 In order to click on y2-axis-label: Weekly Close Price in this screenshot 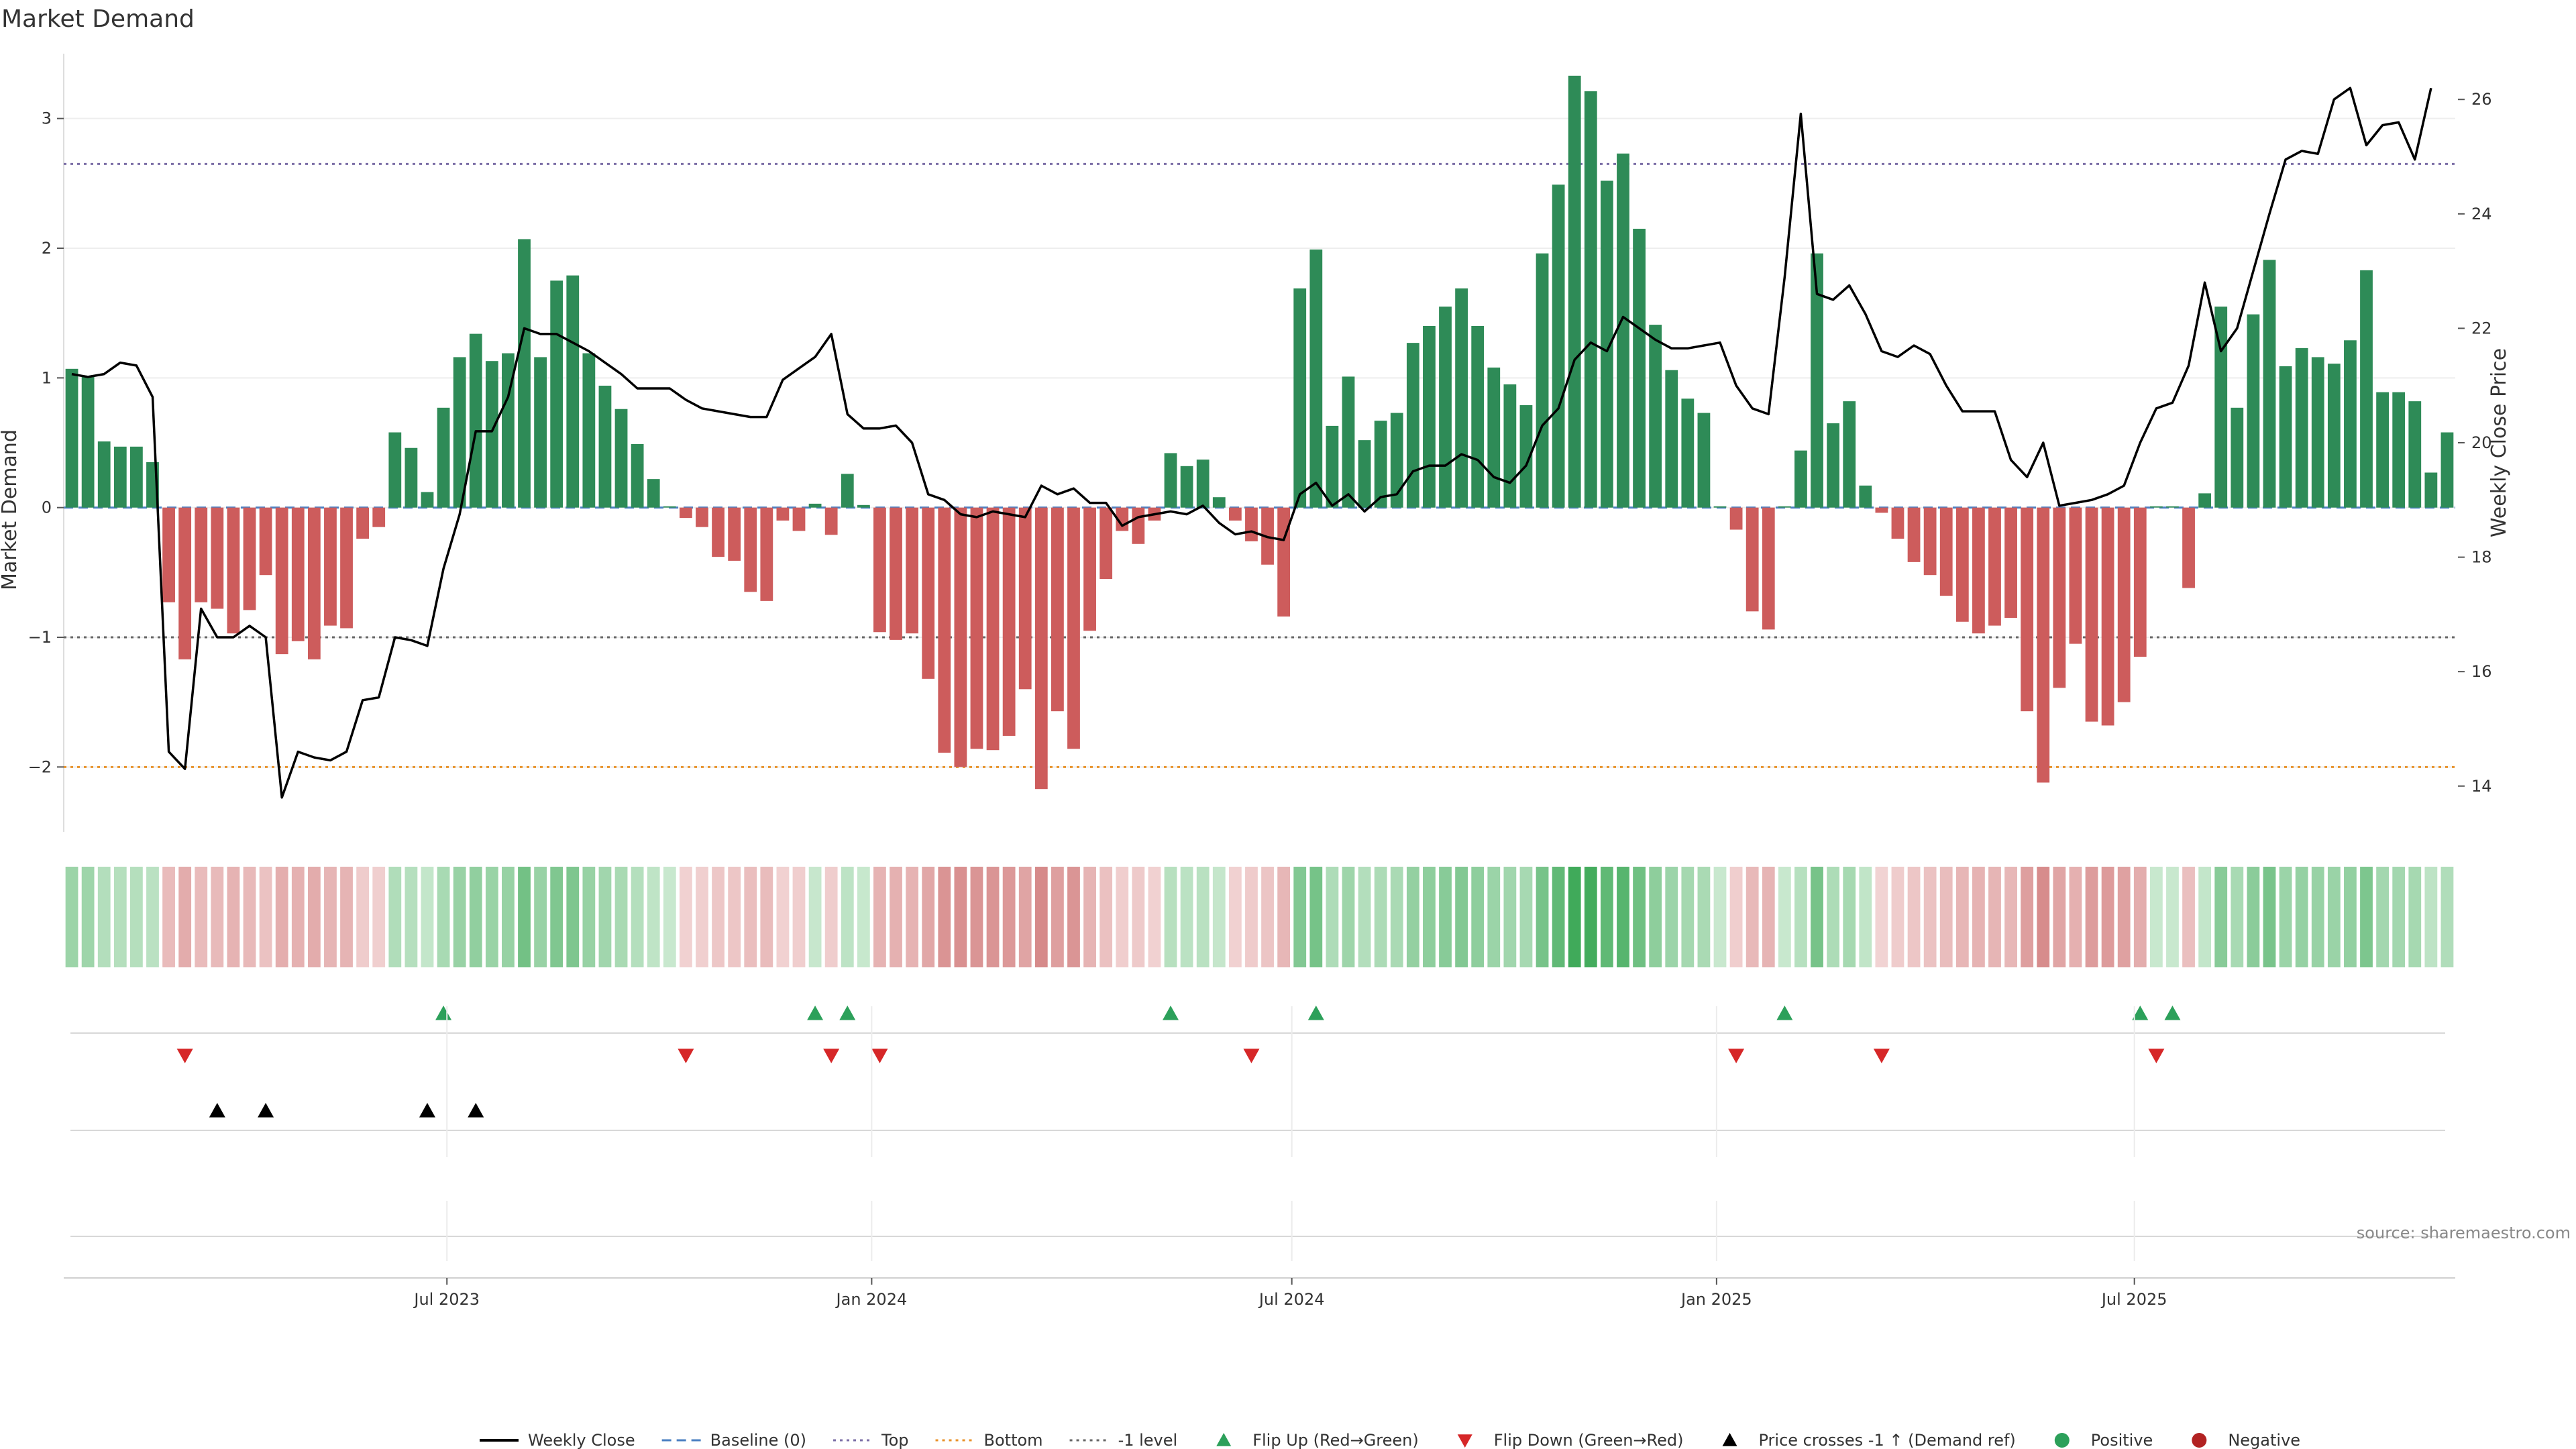, I will do `click(2499, 442)`.